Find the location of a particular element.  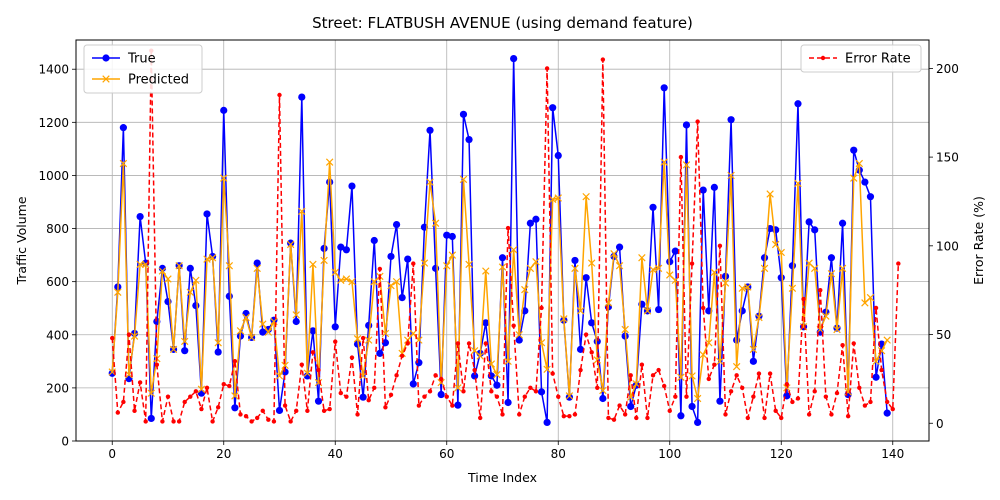

x-tick-label: 0 is located at coordinates (112, 454).